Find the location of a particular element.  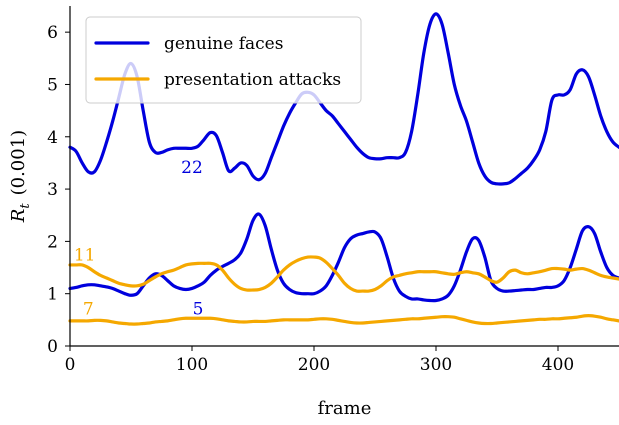

y-ticks: 0 1 2 3 4 5 6 is located at coordinates (58, 190).